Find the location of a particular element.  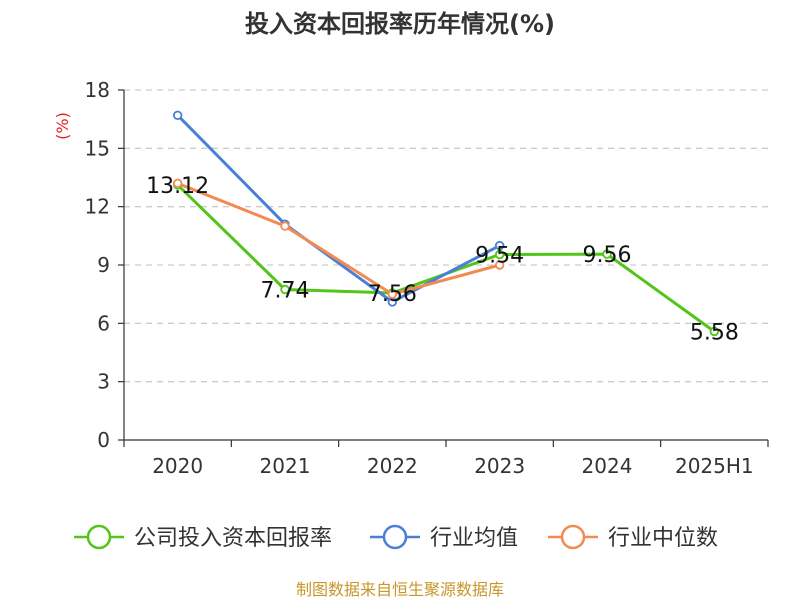

y-tick-label: 12 is located at coordinates (97, 207).